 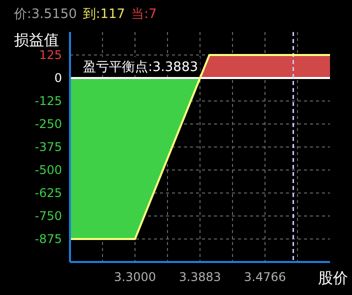 What do you see at coordinates (48, 101) in the screenshot?
I see `y-tick-label: -125` at bounding box center [48, 101].